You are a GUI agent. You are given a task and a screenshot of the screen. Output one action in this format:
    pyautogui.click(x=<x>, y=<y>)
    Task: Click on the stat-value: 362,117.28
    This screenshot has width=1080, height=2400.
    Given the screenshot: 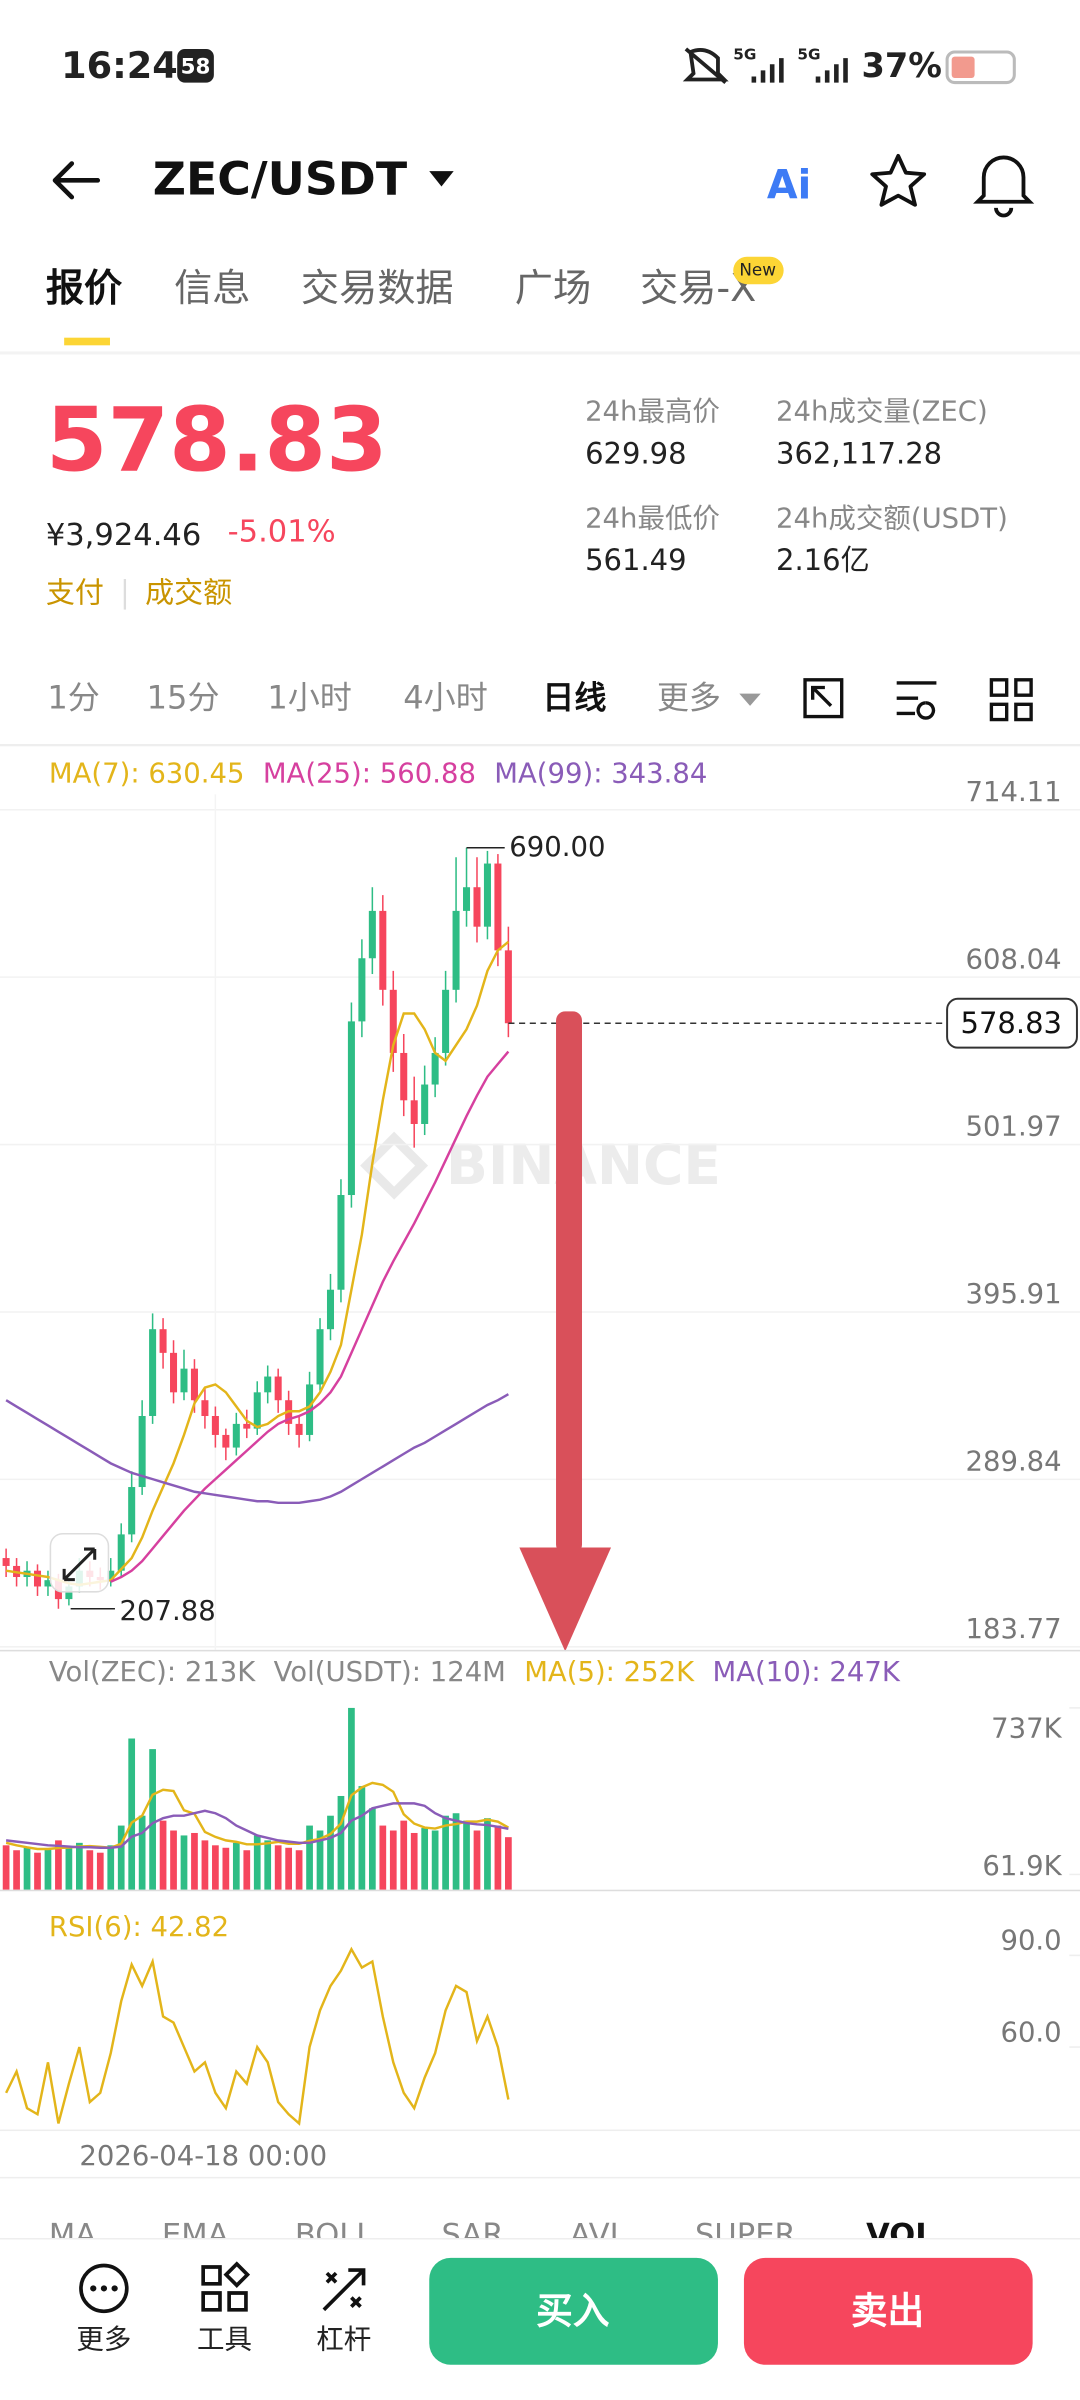 What is the action you would take?
    pyautogui.click(x=859, y=453)
    